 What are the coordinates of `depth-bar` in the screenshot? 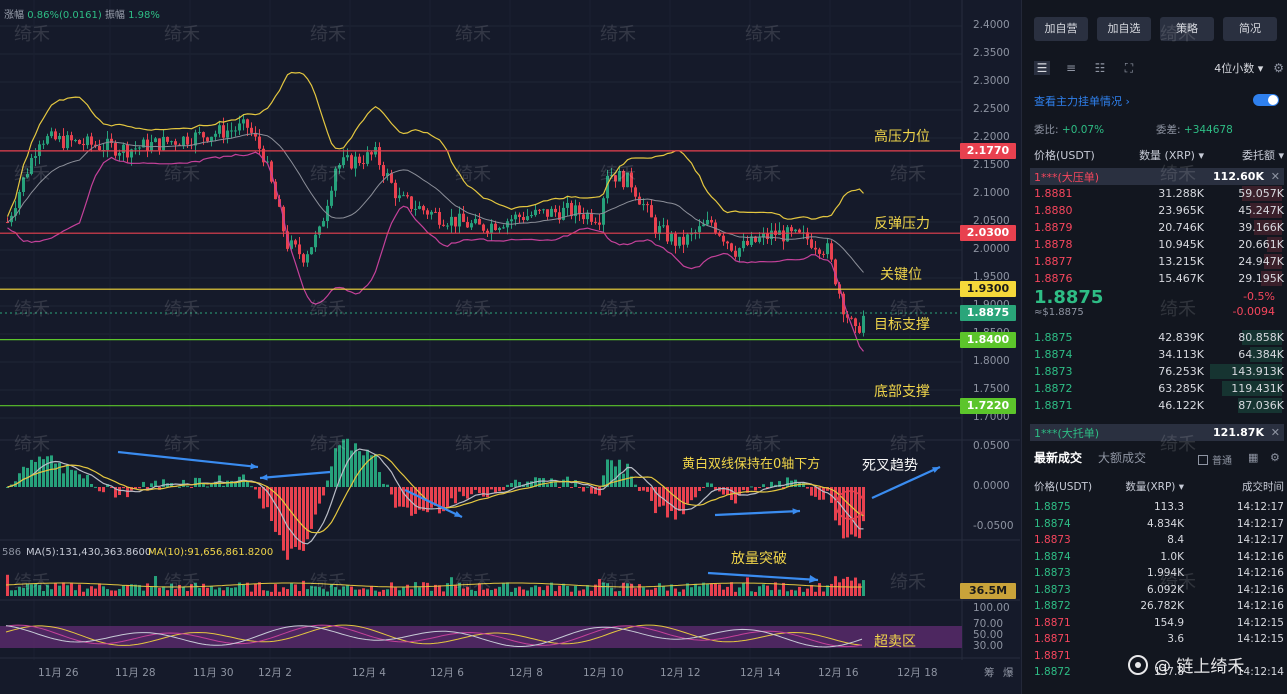 It's located at (1246, 371).